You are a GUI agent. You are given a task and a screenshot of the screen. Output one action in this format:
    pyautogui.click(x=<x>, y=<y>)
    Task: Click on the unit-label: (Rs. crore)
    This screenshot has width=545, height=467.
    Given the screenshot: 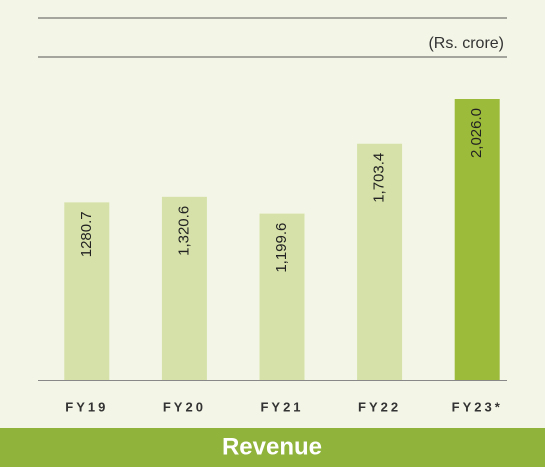 What is the action you would take?
    pyautogui.click(x=466, y=43)
    